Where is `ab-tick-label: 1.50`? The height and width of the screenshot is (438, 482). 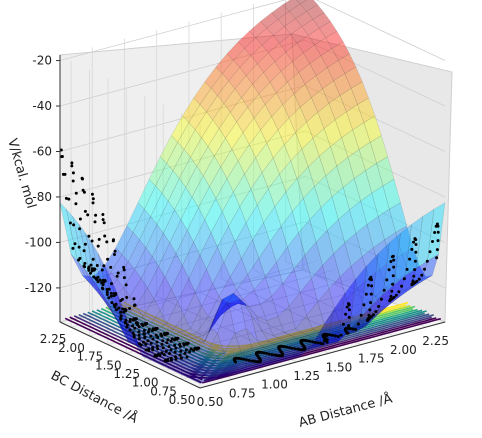 ab-tick-label: 1.50 is located at coordinates (339, 367).